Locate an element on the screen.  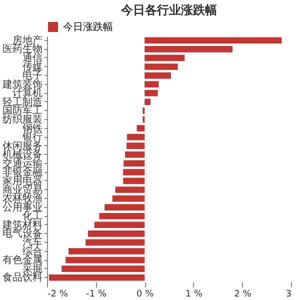
x-tick-label: 0 % is located at coordinates (145, 295).